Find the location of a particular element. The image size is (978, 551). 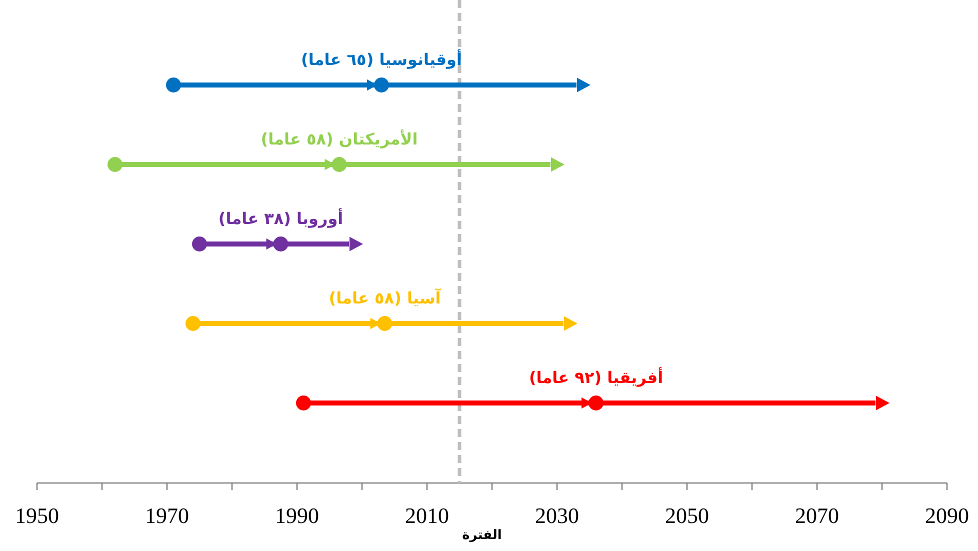

x-tick-label: 2010 is located at coordinates (427, 515).